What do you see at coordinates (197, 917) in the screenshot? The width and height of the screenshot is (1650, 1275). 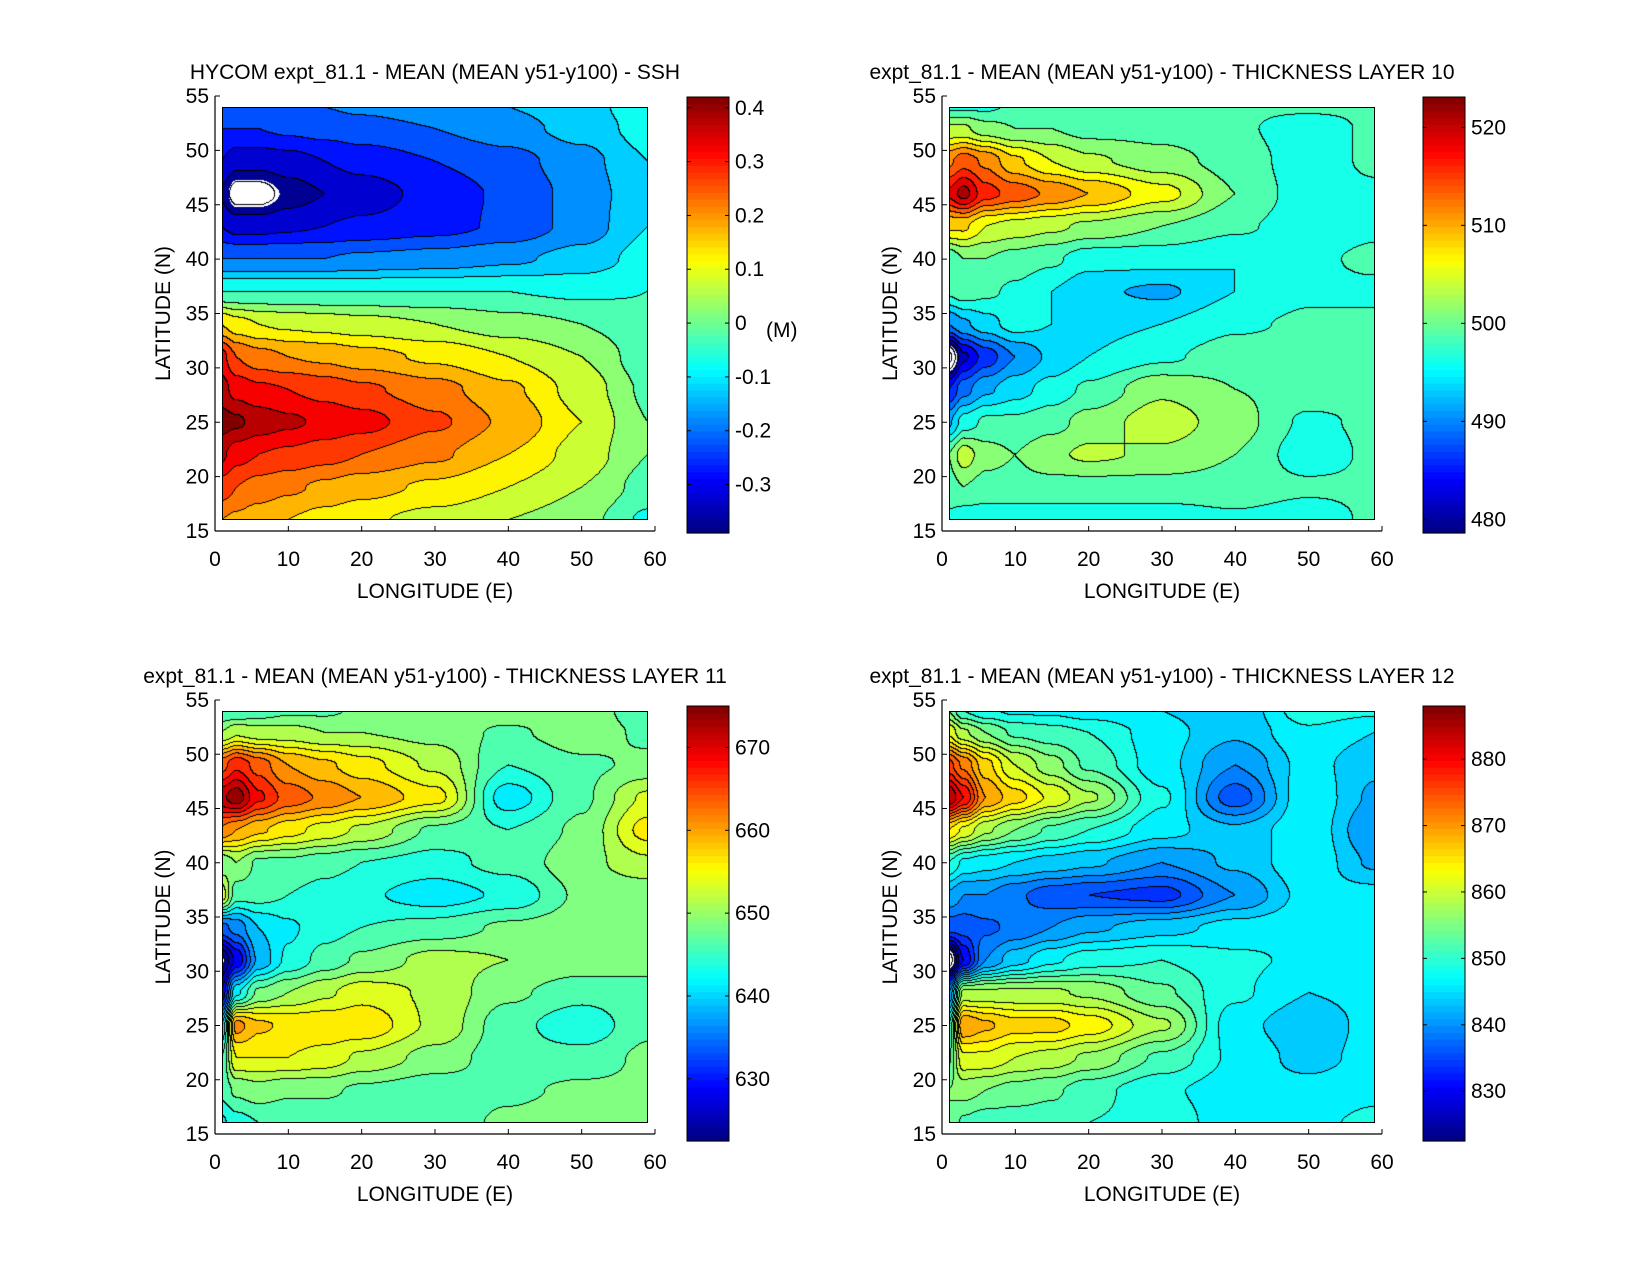 I see `y-tick-label: 35` at bounding box center [197, 917].